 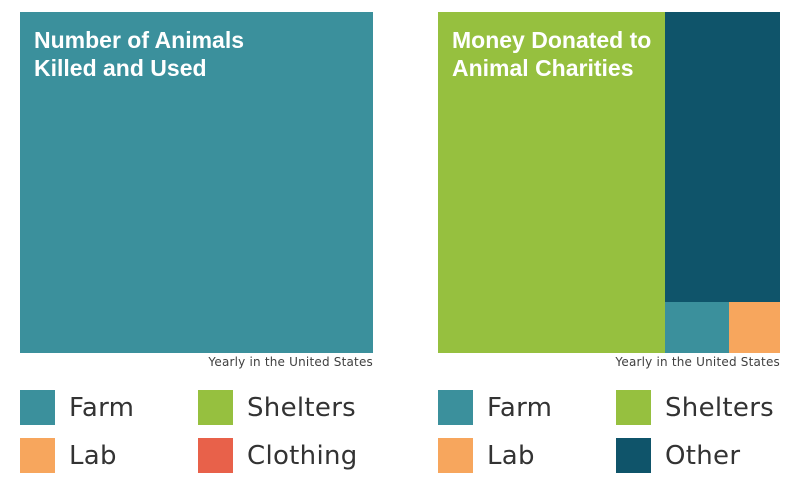 What do you see at coordinates (703, 455) in the screenshot?
I see `legend-label: Other` at bounding box center [703, 455].